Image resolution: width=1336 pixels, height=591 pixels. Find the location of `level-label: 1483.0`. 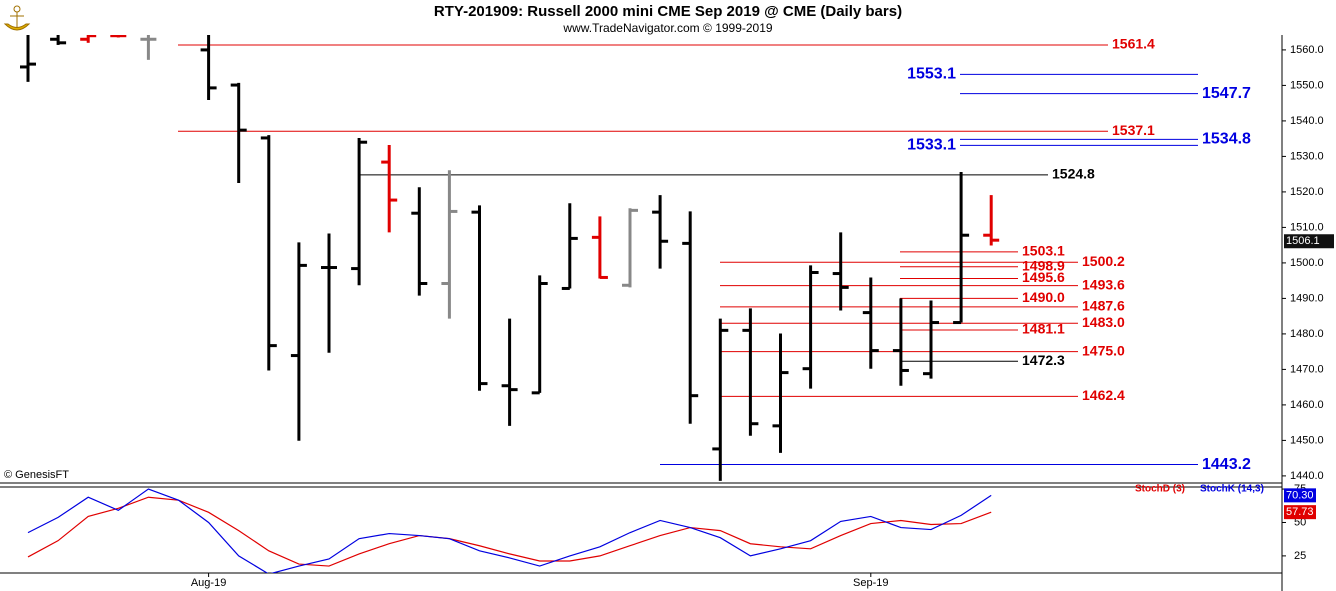

level-label: 1483.0 is located at coordinates (1103, 322).